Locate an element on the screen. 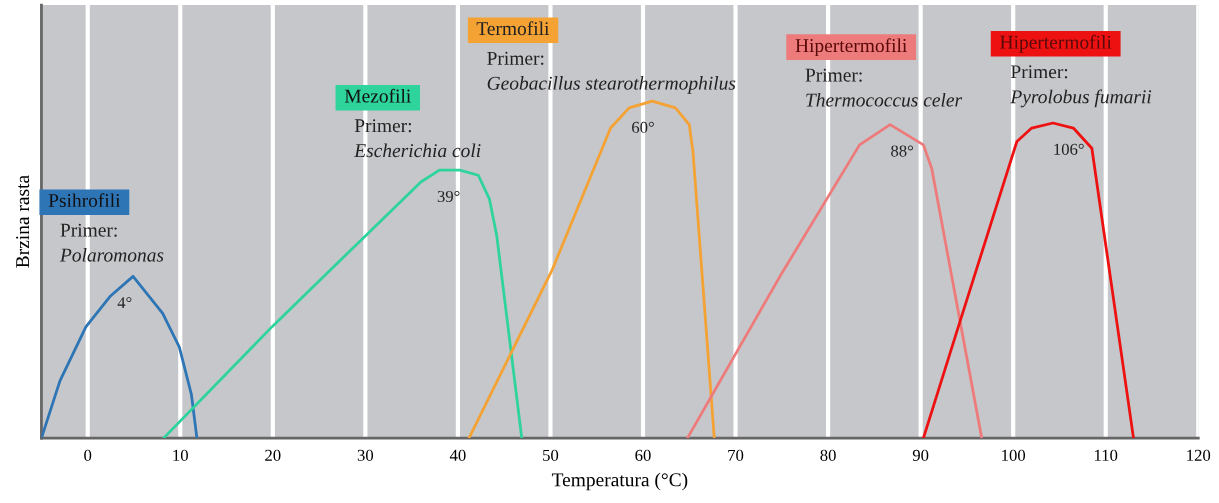  x-tick-label: 120 is located at coordinates (1199, 455).